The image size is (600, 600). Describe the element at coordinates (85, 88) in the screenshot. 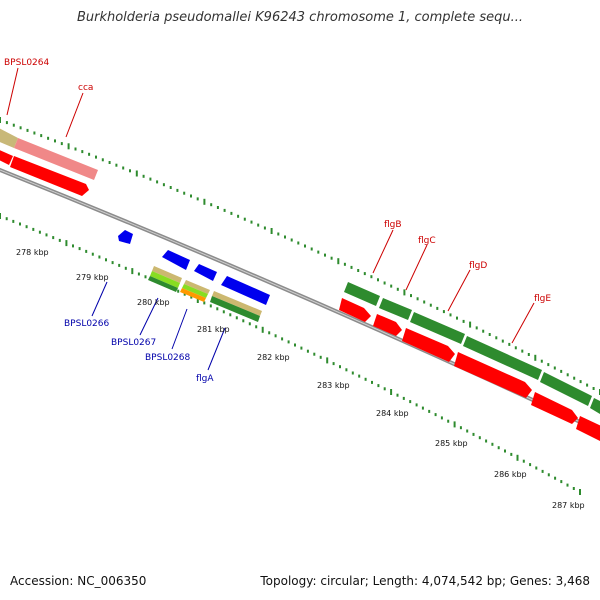

I see `label-cca: cca` at that location.